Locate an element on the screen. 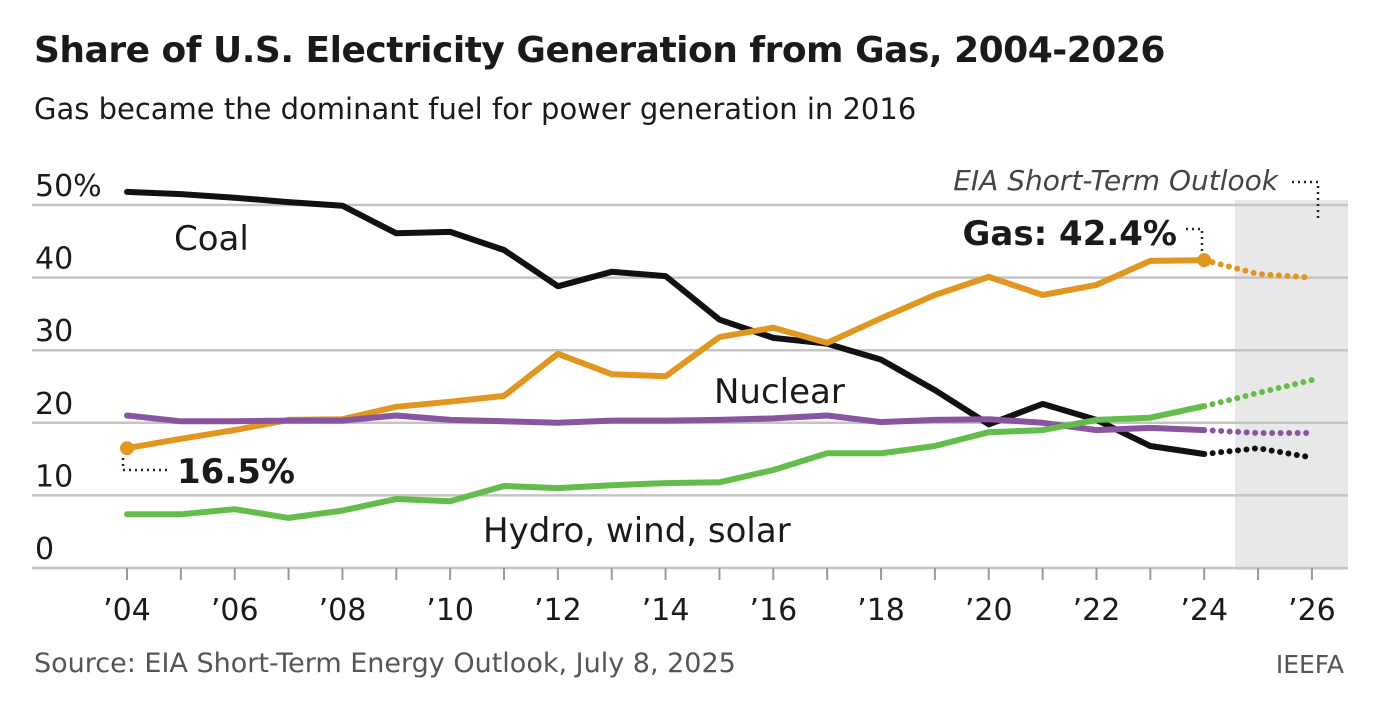 The width and height of the screenshot is (1378, 721). series-forecast-gas is located at coordinates (1258, 269).